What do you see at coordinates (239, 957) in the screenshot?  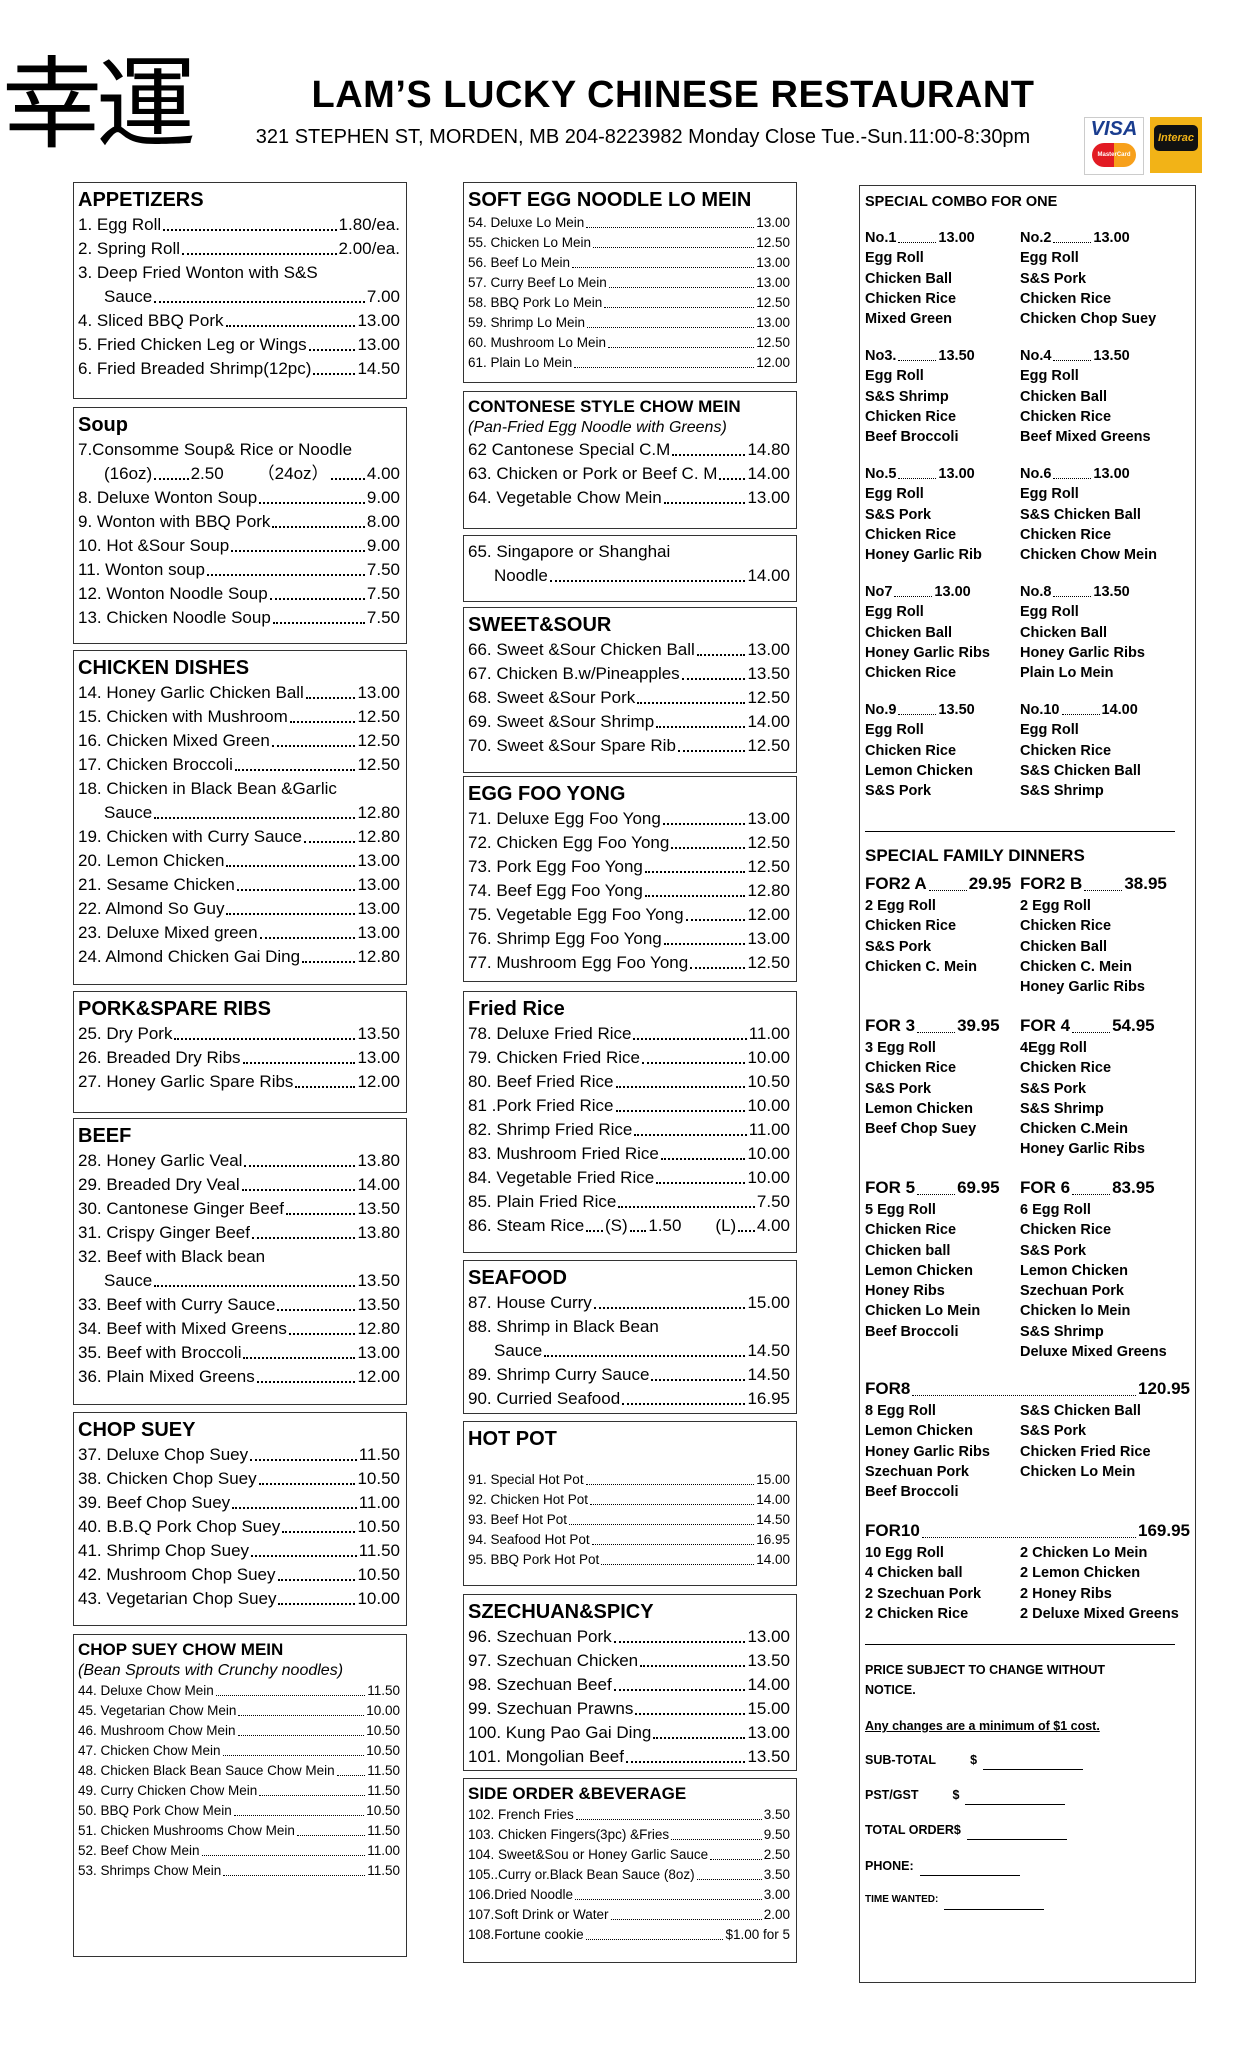 I see `menu-item: 24. Almond Chicken Gai Ding 12.80` at bounding box center [239, 957].